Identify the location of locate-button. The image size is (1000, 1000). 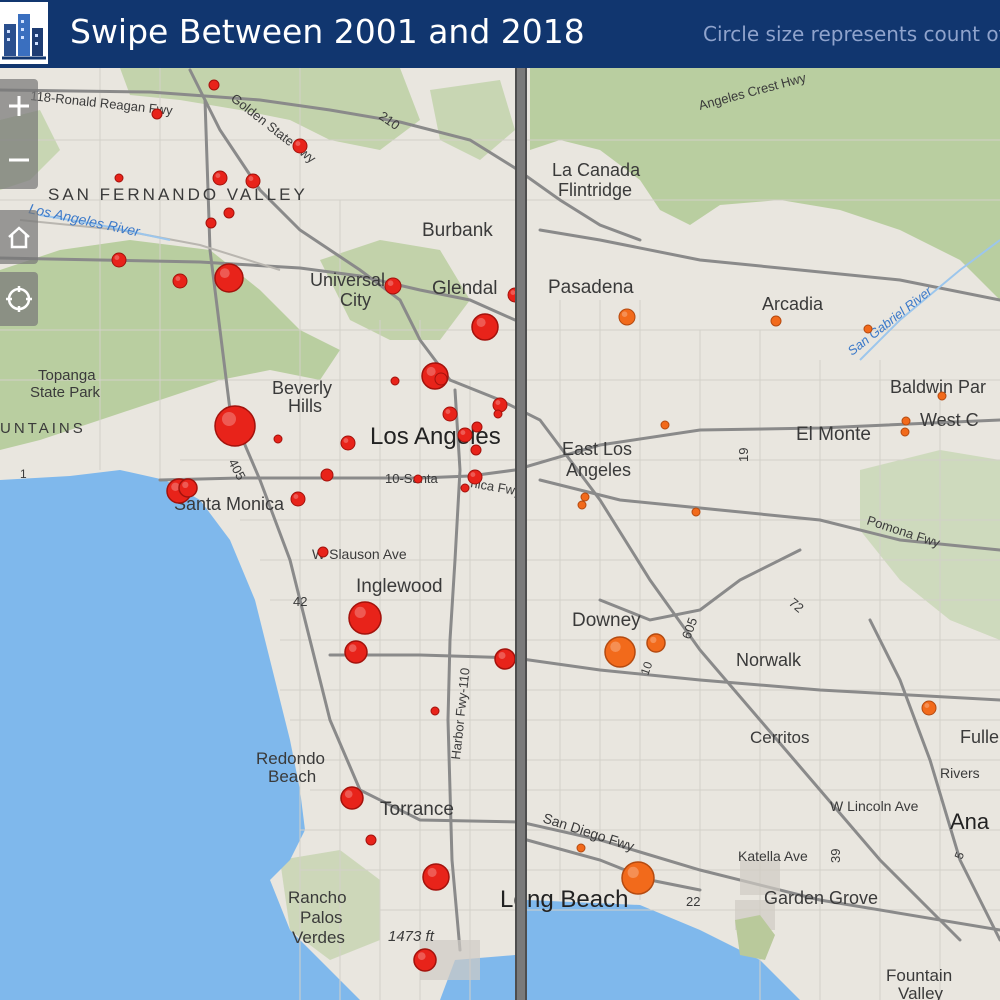
(19, 299).